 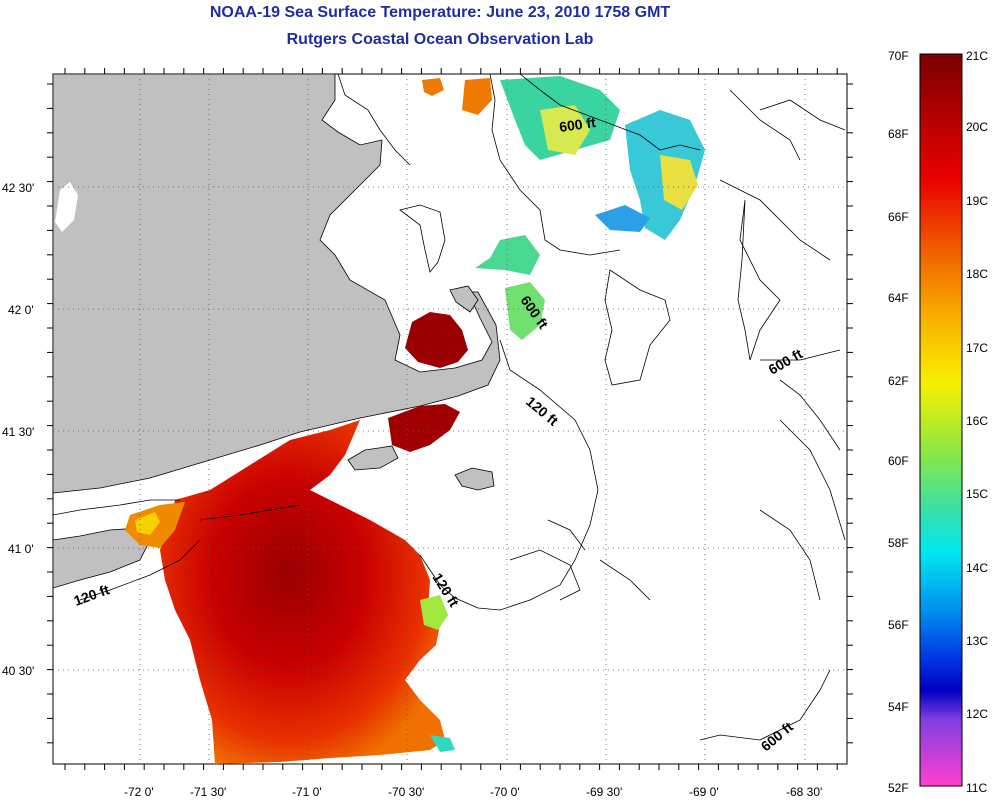 What do you see at coordinates (147, 523) in the screenshot?
I see `sst-yellow-edge` at bounding box center [147, 523].